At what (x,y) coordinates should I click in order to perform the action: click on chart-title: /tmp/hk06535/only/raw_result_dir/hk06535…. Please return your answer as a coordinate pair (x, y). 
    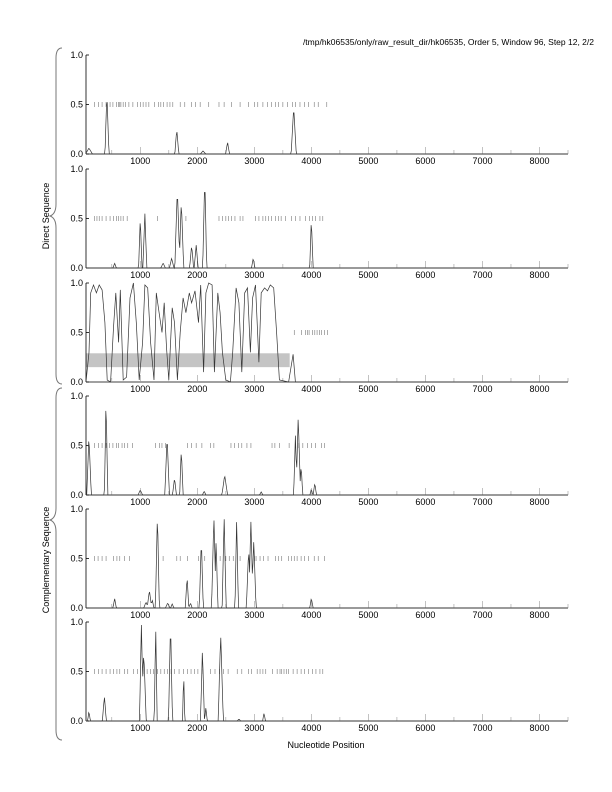
    Looking at the image, I should click on (448, 42).